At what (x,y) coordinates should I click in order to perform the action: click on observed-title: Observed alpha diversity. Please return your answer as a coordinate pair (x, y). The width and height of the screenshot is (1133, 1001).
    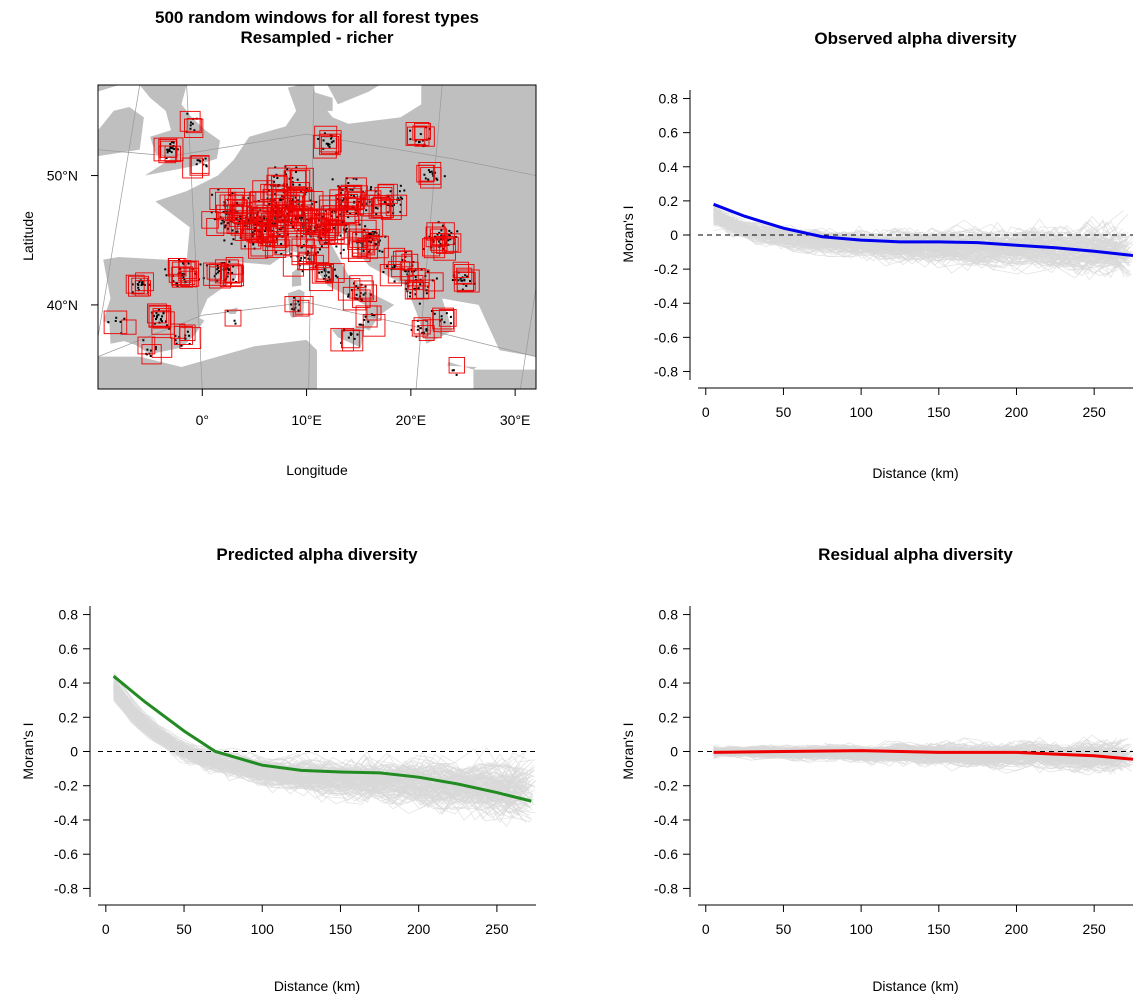
    Looking at the image, I should click on (915, 38).